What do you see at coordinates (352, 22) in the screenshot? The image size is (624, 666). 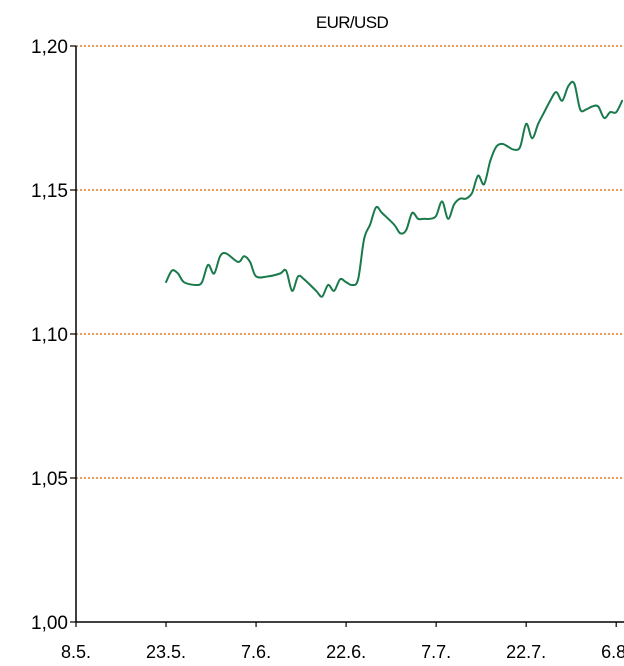 I see `chart-title: EUR/USD` at bounding box center [352, 22].